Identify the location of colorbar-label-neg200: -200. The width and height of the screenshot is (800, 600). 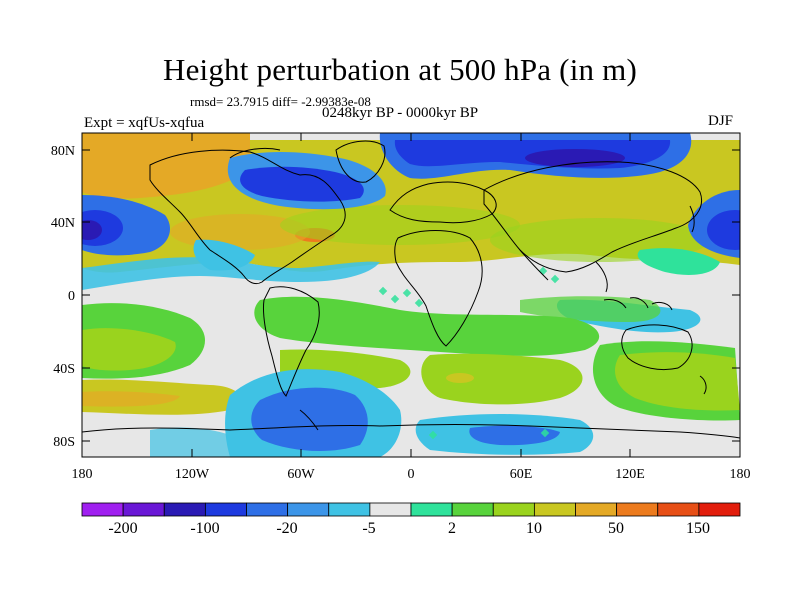
(122, 528).